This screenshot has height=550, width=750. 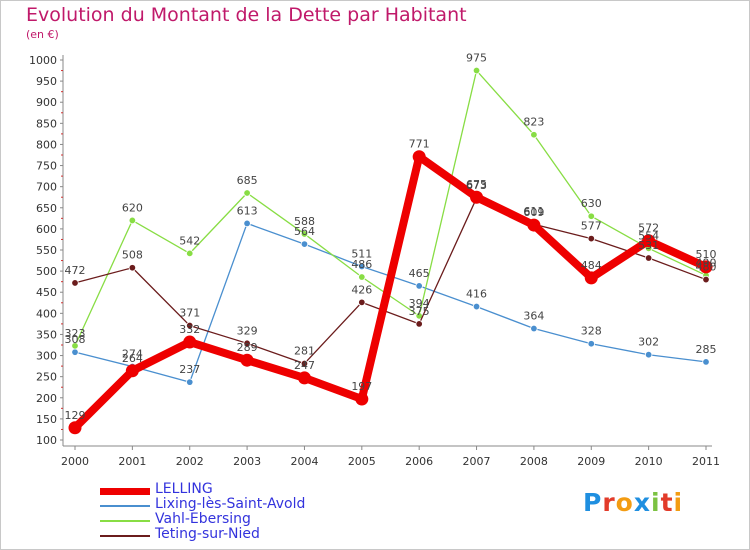 What do you see at coordinates (46, 187) in the screenshot?
I see `y-tick-label: 700` at bounding box center [46, 187].